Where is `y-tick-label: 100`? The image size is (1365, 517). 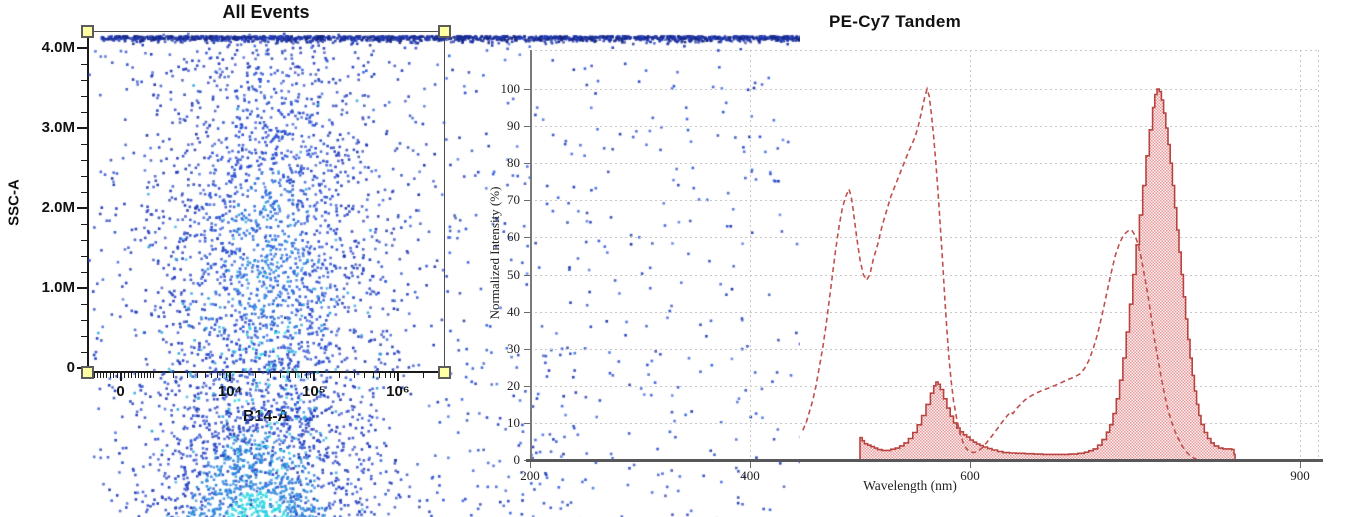
y-tick-label: 100 is located at coordinates (510, 88).